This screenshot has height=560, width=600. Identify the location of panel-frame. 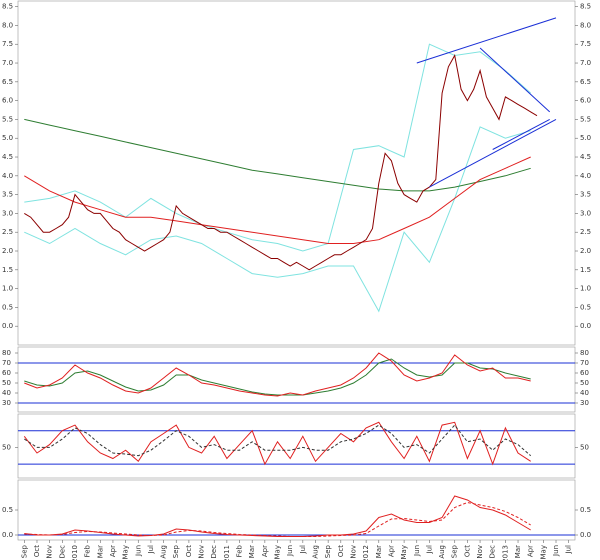
(296, 379).